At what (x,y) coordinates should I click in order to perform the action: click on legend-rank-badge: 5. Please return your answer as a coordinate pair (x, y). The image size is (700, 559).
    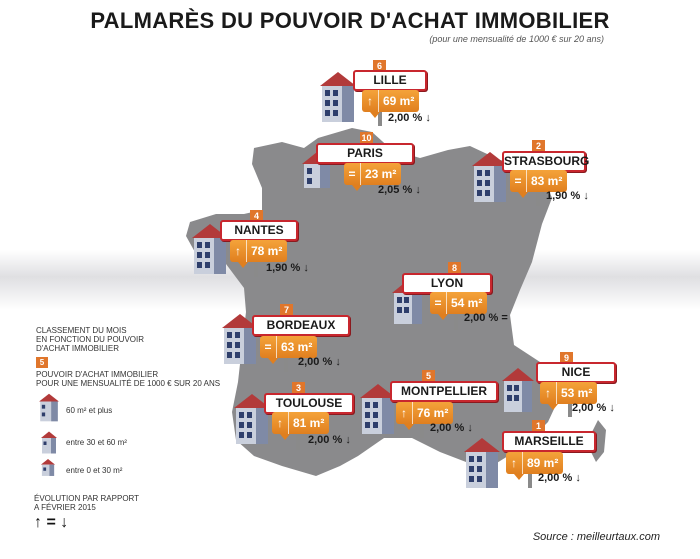
    Looking at the image, I should click on (42, 362).